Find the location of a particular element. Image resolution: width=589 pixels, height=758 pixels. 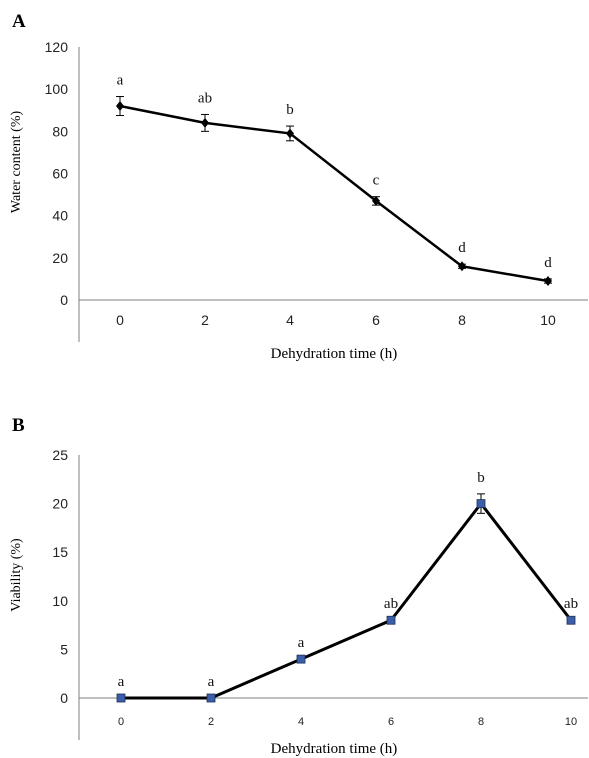

y-tick-label-a: 20 is located at coordinates (60, 258).